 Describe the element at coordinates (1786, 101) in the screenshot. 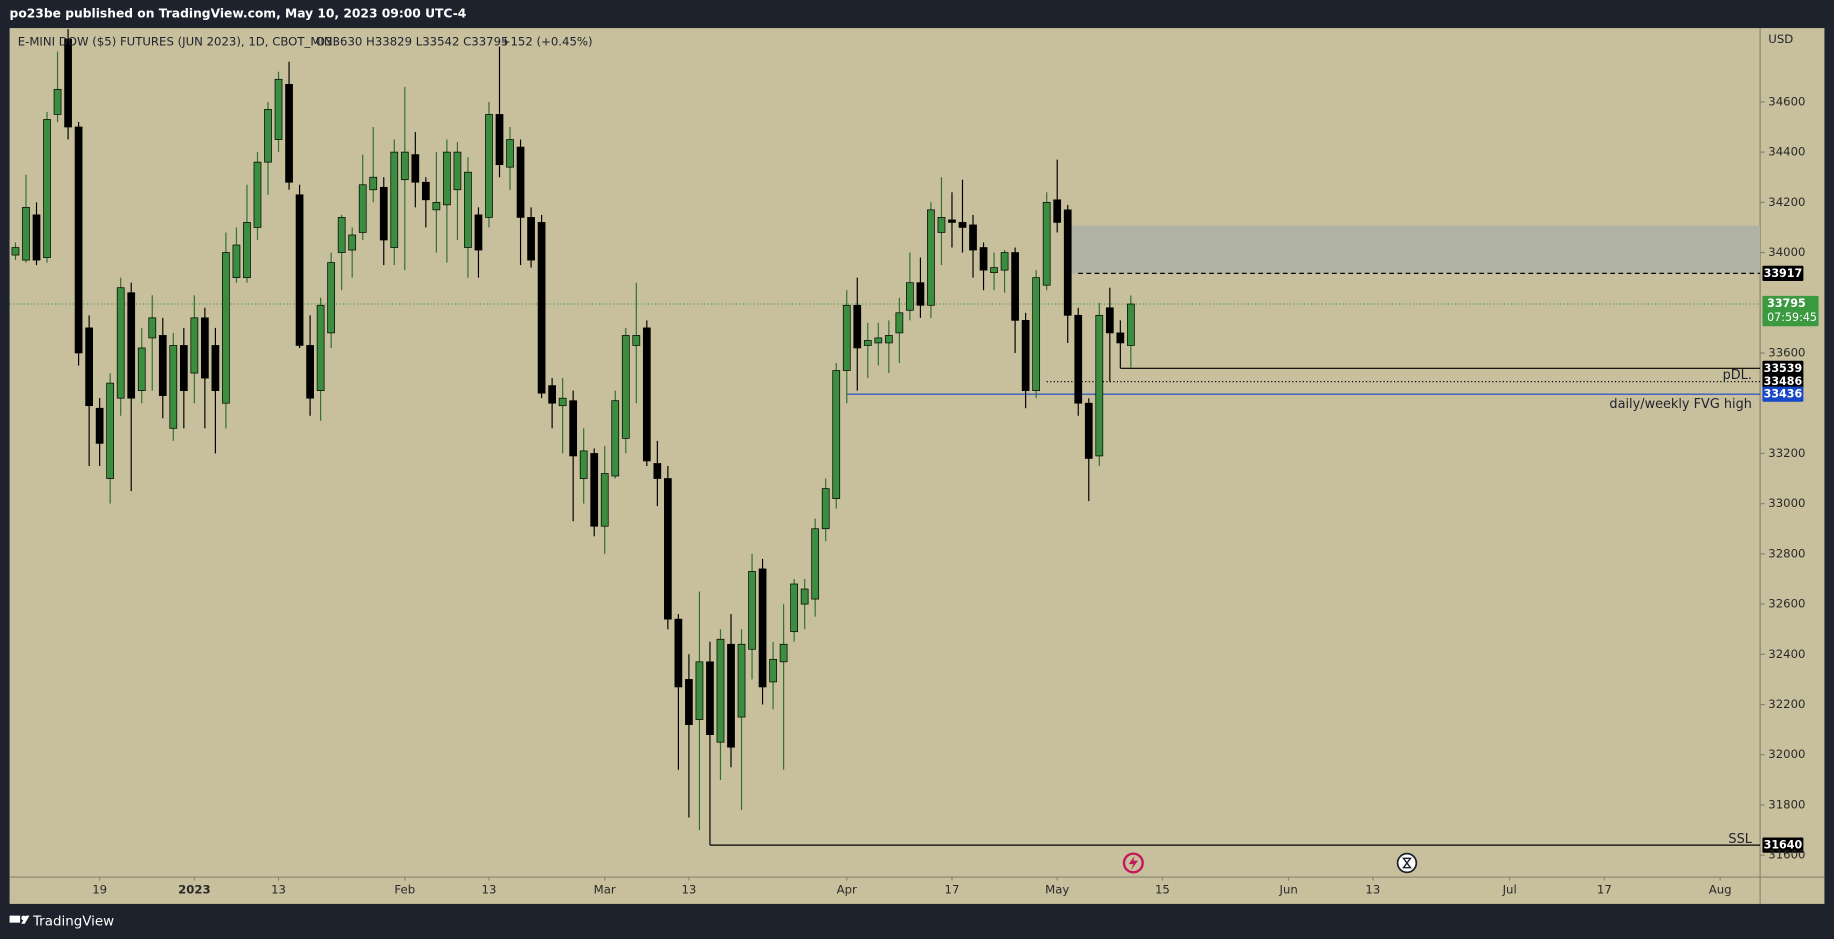

I see `y-tick-label: 34600` at that location.